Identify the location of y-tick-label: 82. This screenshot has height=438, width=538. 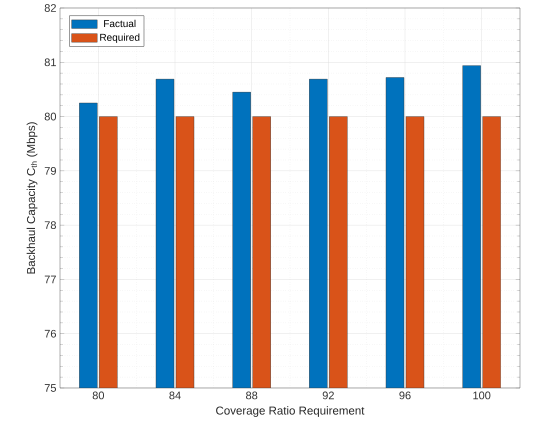
(50, 8).